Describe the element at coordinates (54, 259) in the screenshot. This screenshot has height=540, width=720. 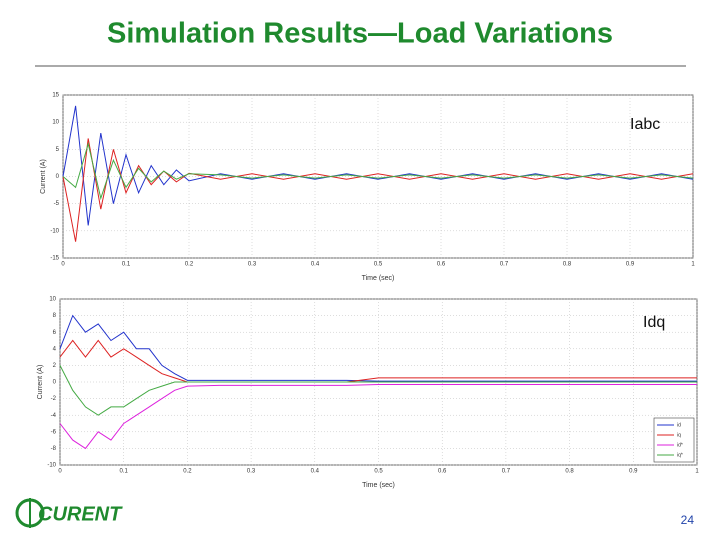
I see `y-tick-label: -15` at that location.